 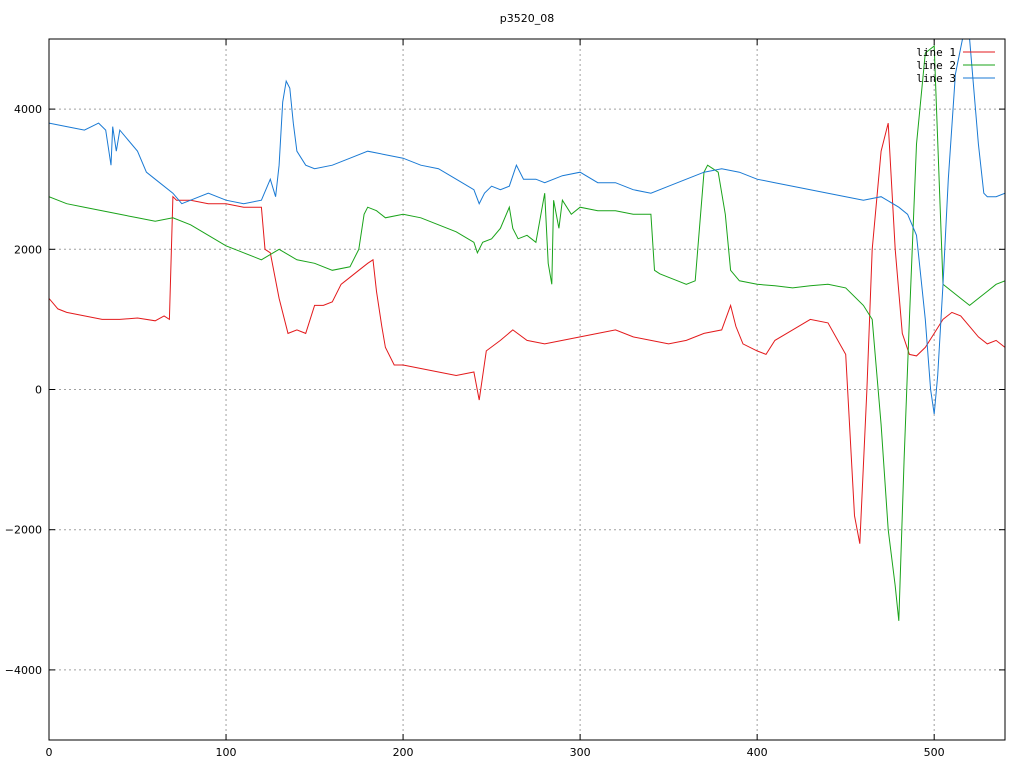 What do you see at coordinates (28, 249) in the screenshot?
I see `y-tick-label: 2000` at bounding box center [28, 249].